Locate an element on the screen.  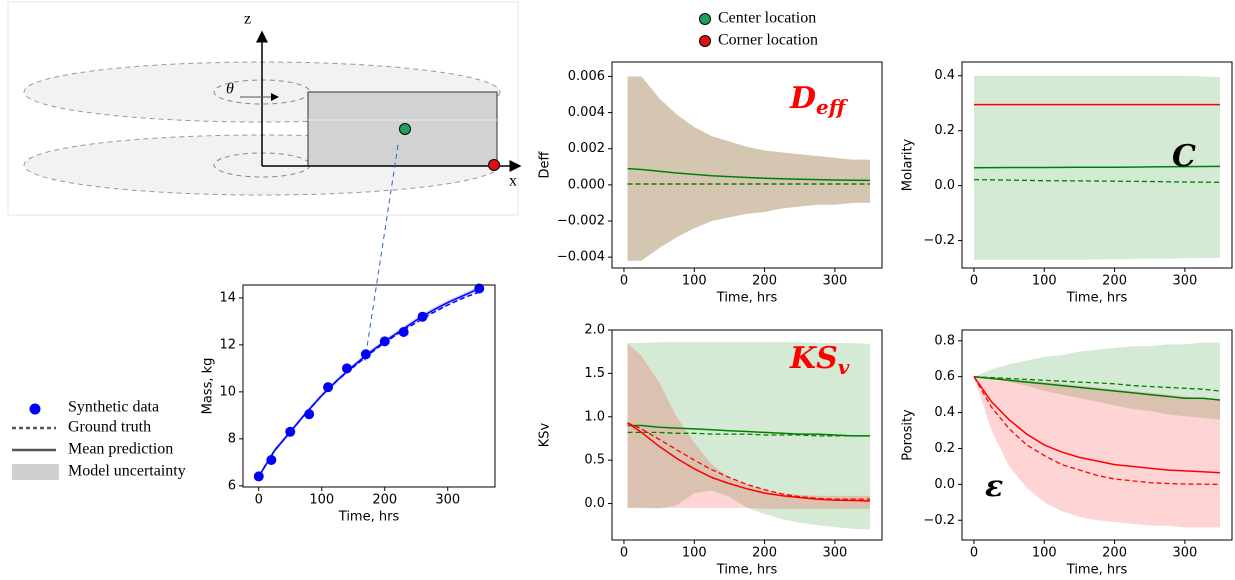
y-tick-label: 0.006 is located at coordinates (586, 76).